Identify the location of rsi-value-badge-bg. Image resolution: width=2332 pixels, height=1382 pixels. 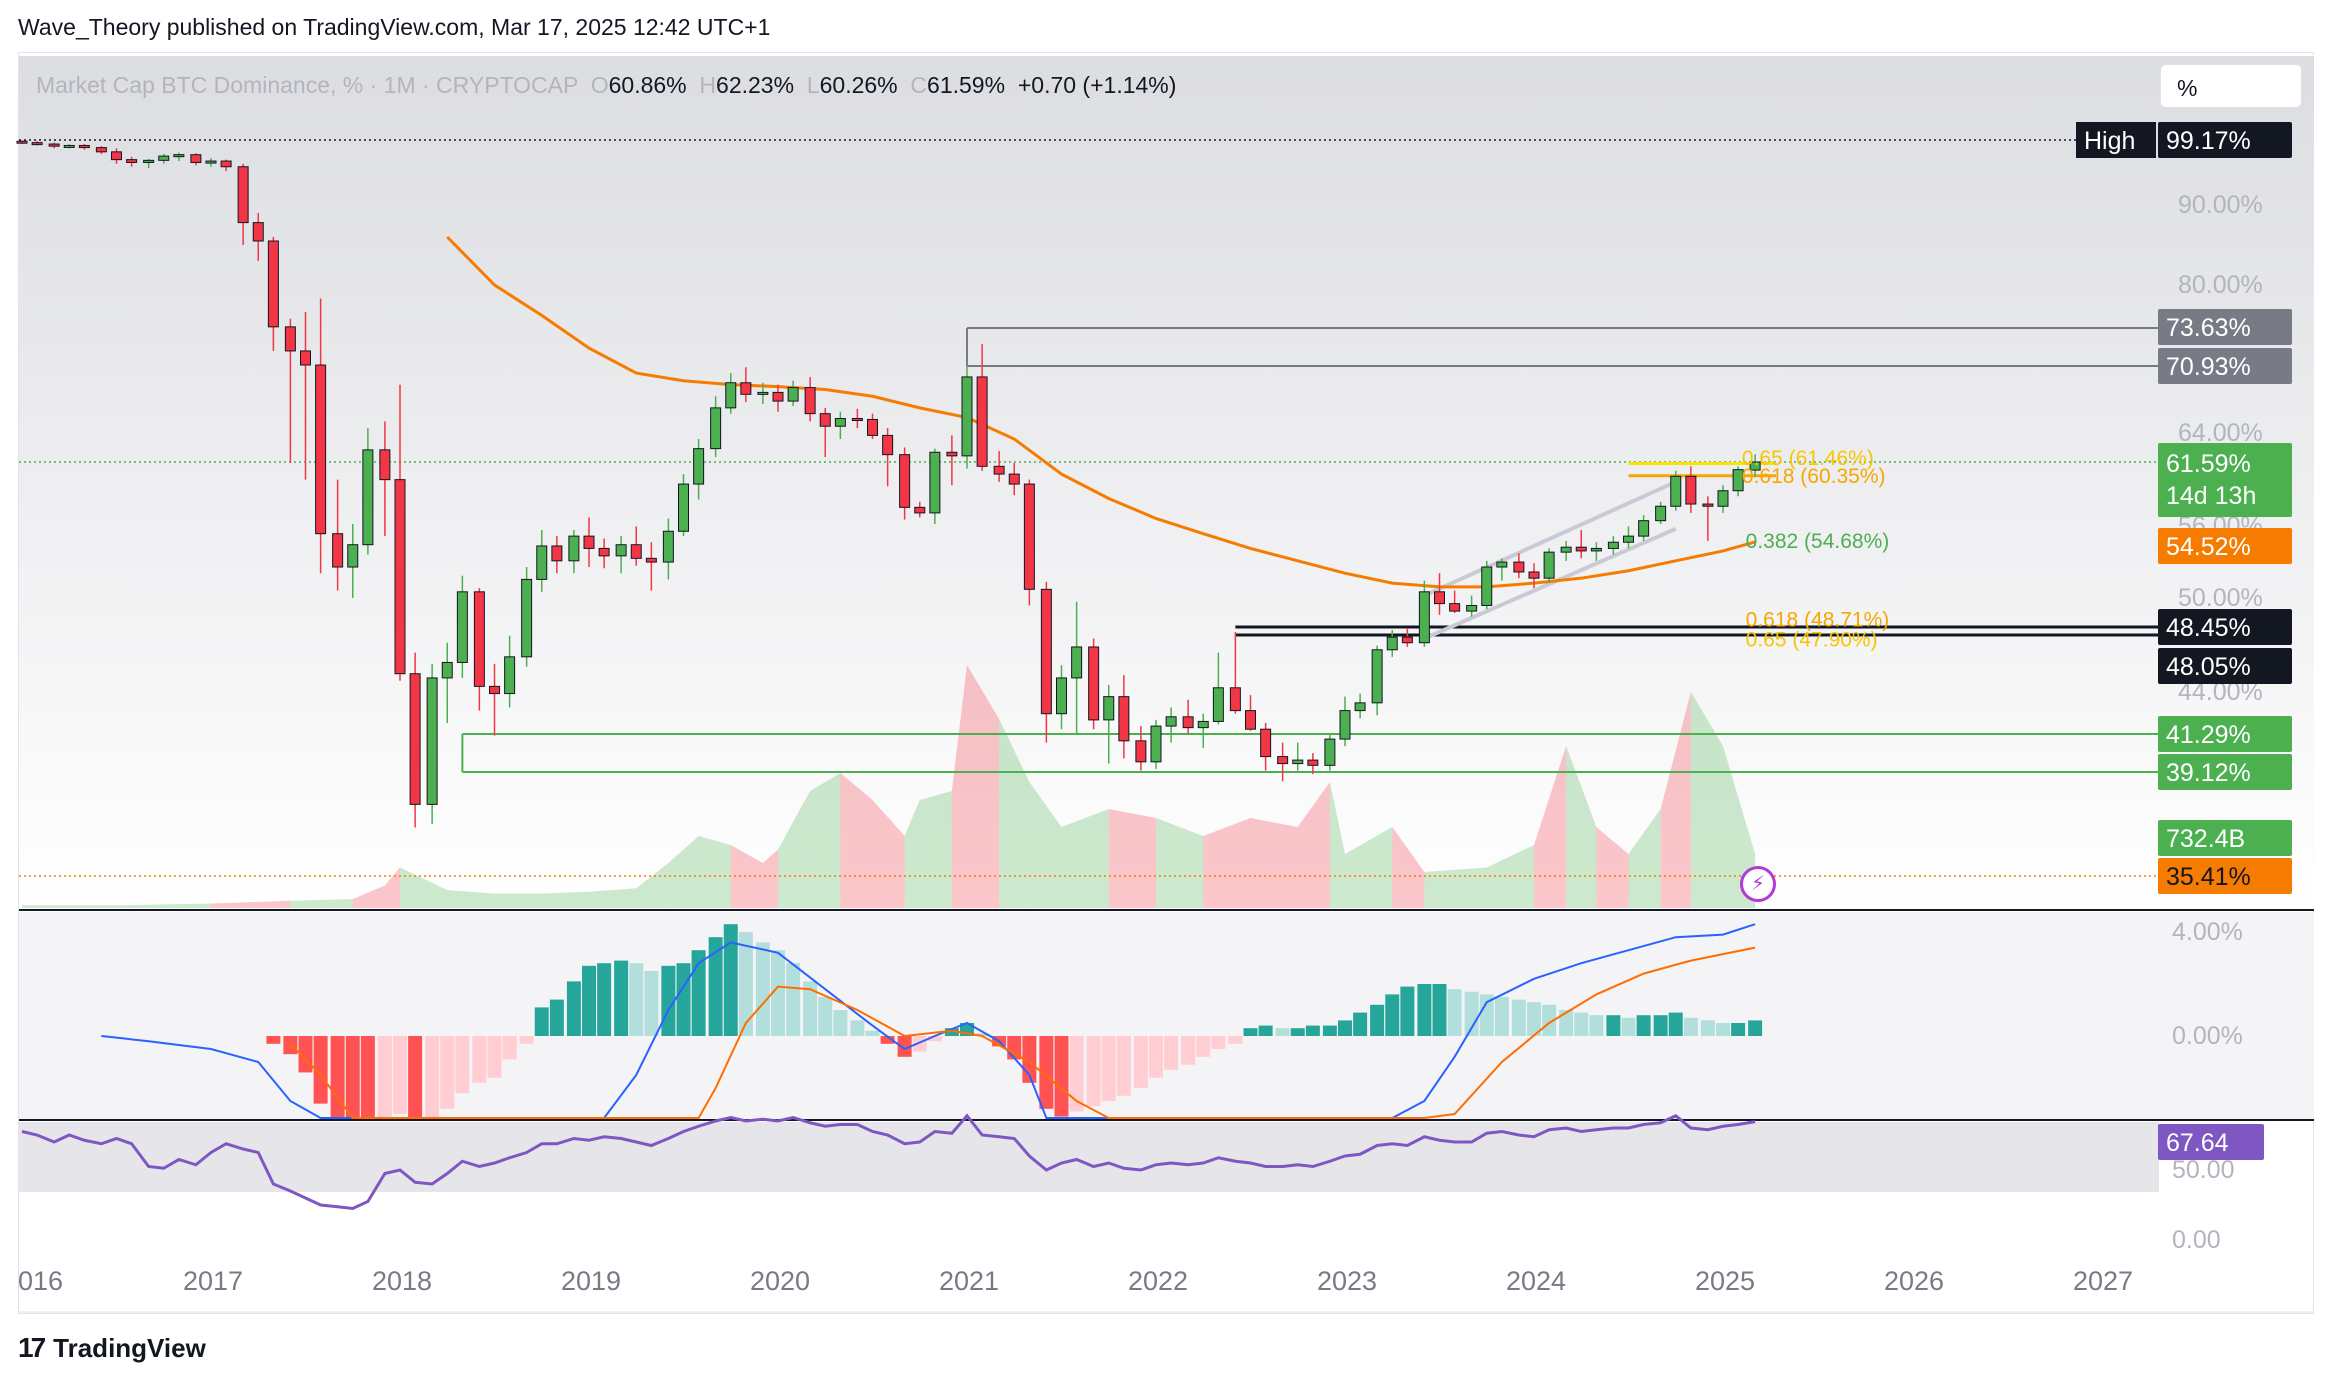
(2211, 1142).